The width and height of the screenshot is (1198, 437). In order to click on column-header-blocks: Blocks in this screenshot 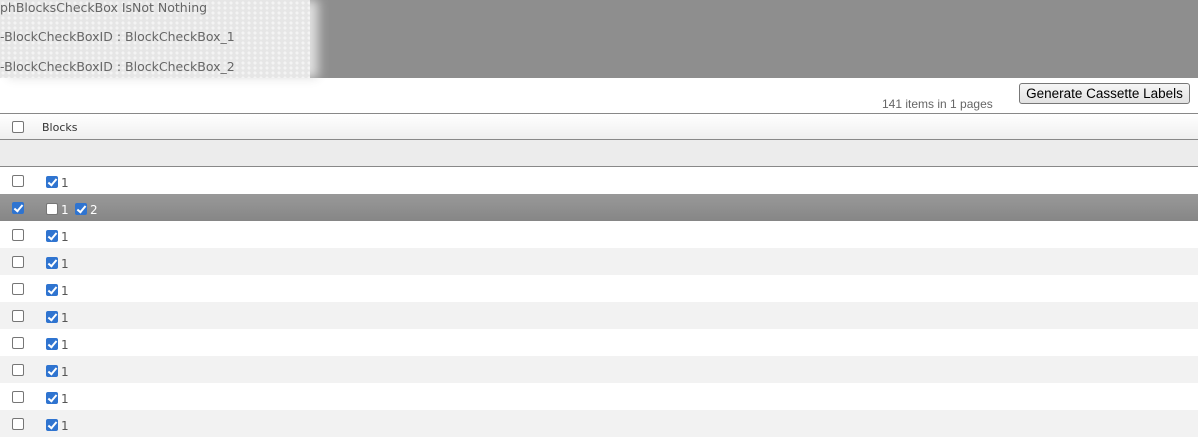, I will do `click(60, 127)`.